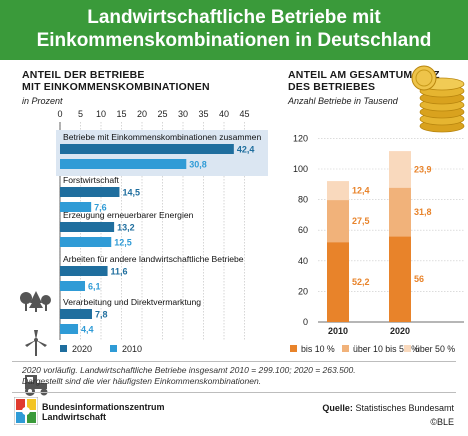 This screenshot has height=436, width=468. What do you see at coordinates (121, 114) in the screenshot?
I see `x-tick-label: 15` at bounding box center [121, 114].